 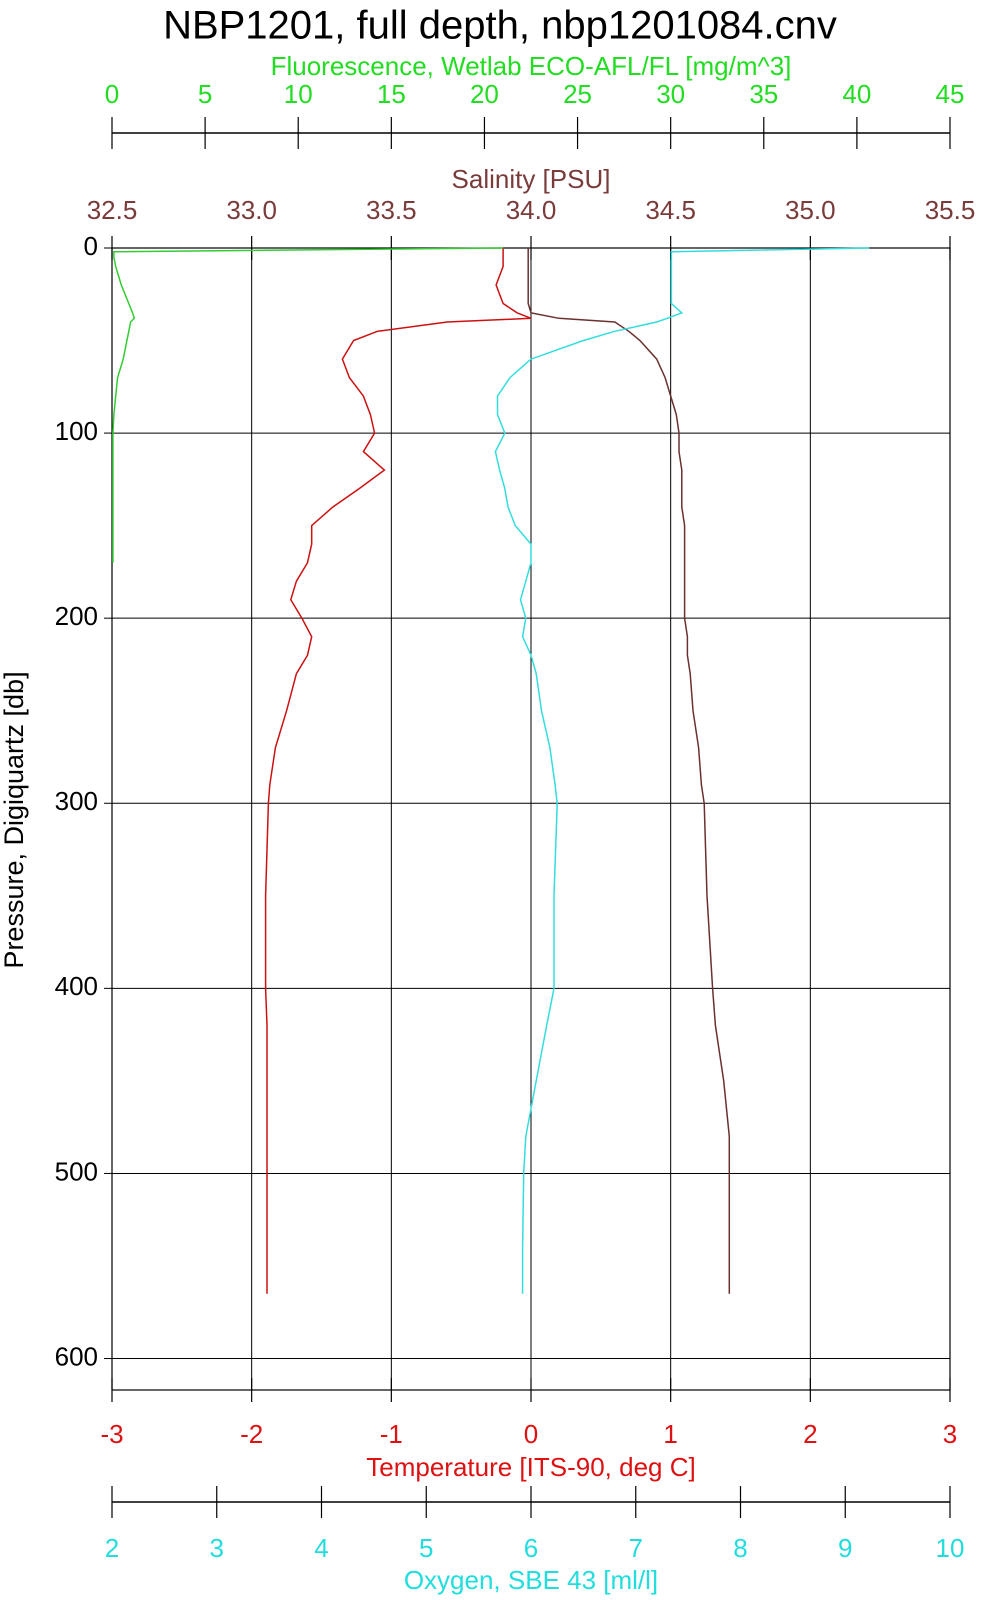 I want to click on x-tick-label: 15, so click(x=391, y=94).